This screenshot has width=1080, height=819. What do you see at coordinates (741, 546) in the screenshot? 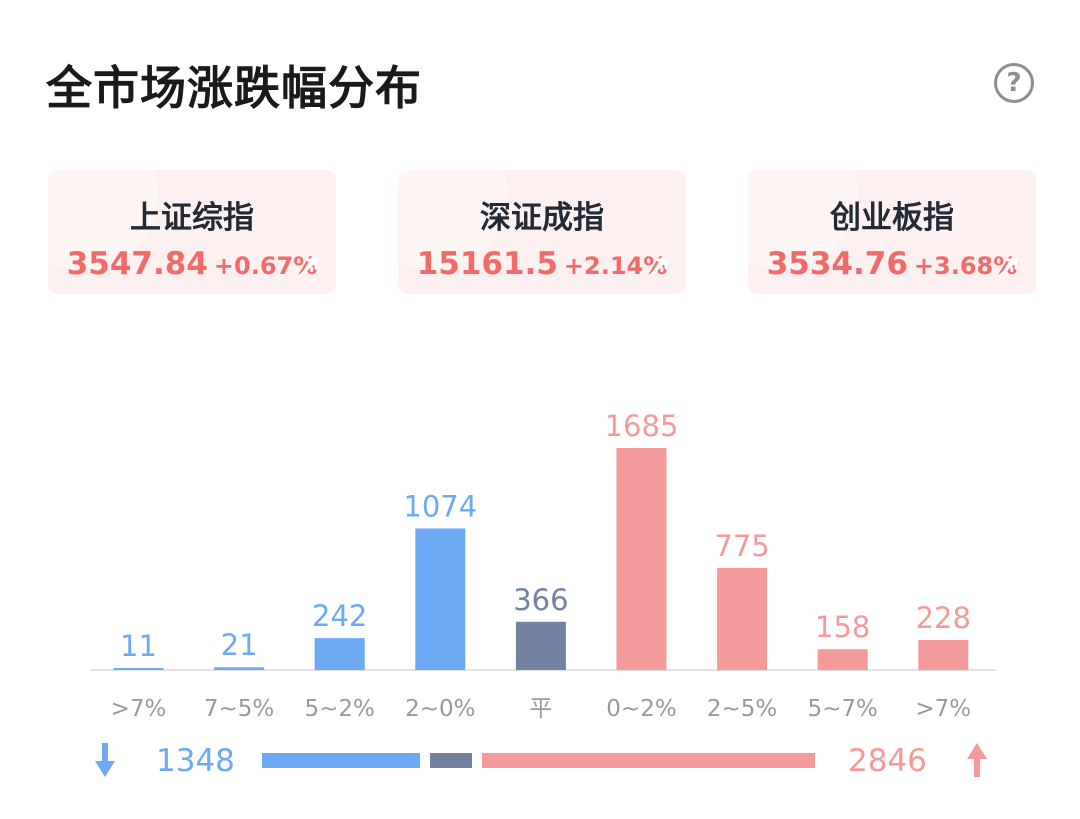
I see `bar-value-label: 775` at bounding box center [741, 546].